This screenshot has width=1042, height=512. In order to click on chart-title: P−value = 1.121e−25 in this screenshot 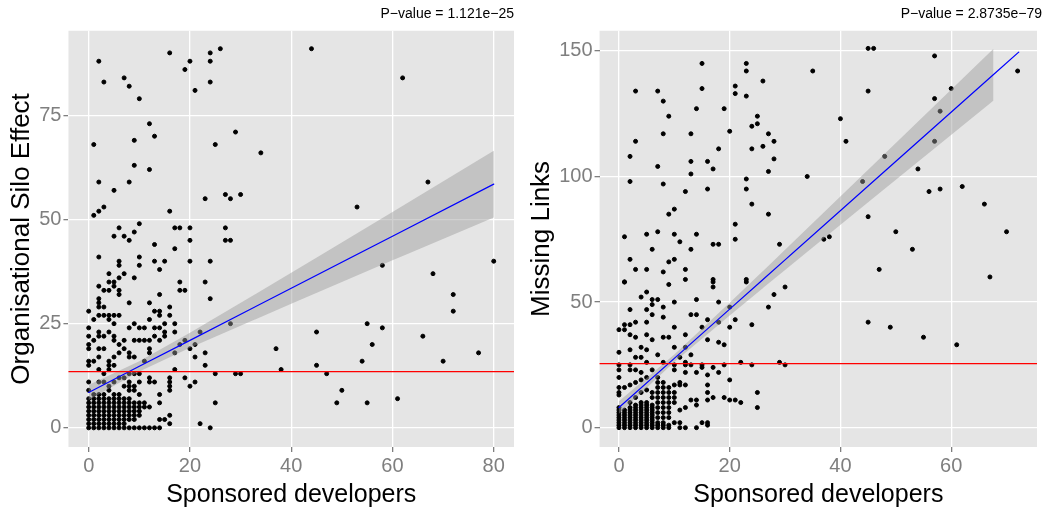, I will do `click(447, 13)`.